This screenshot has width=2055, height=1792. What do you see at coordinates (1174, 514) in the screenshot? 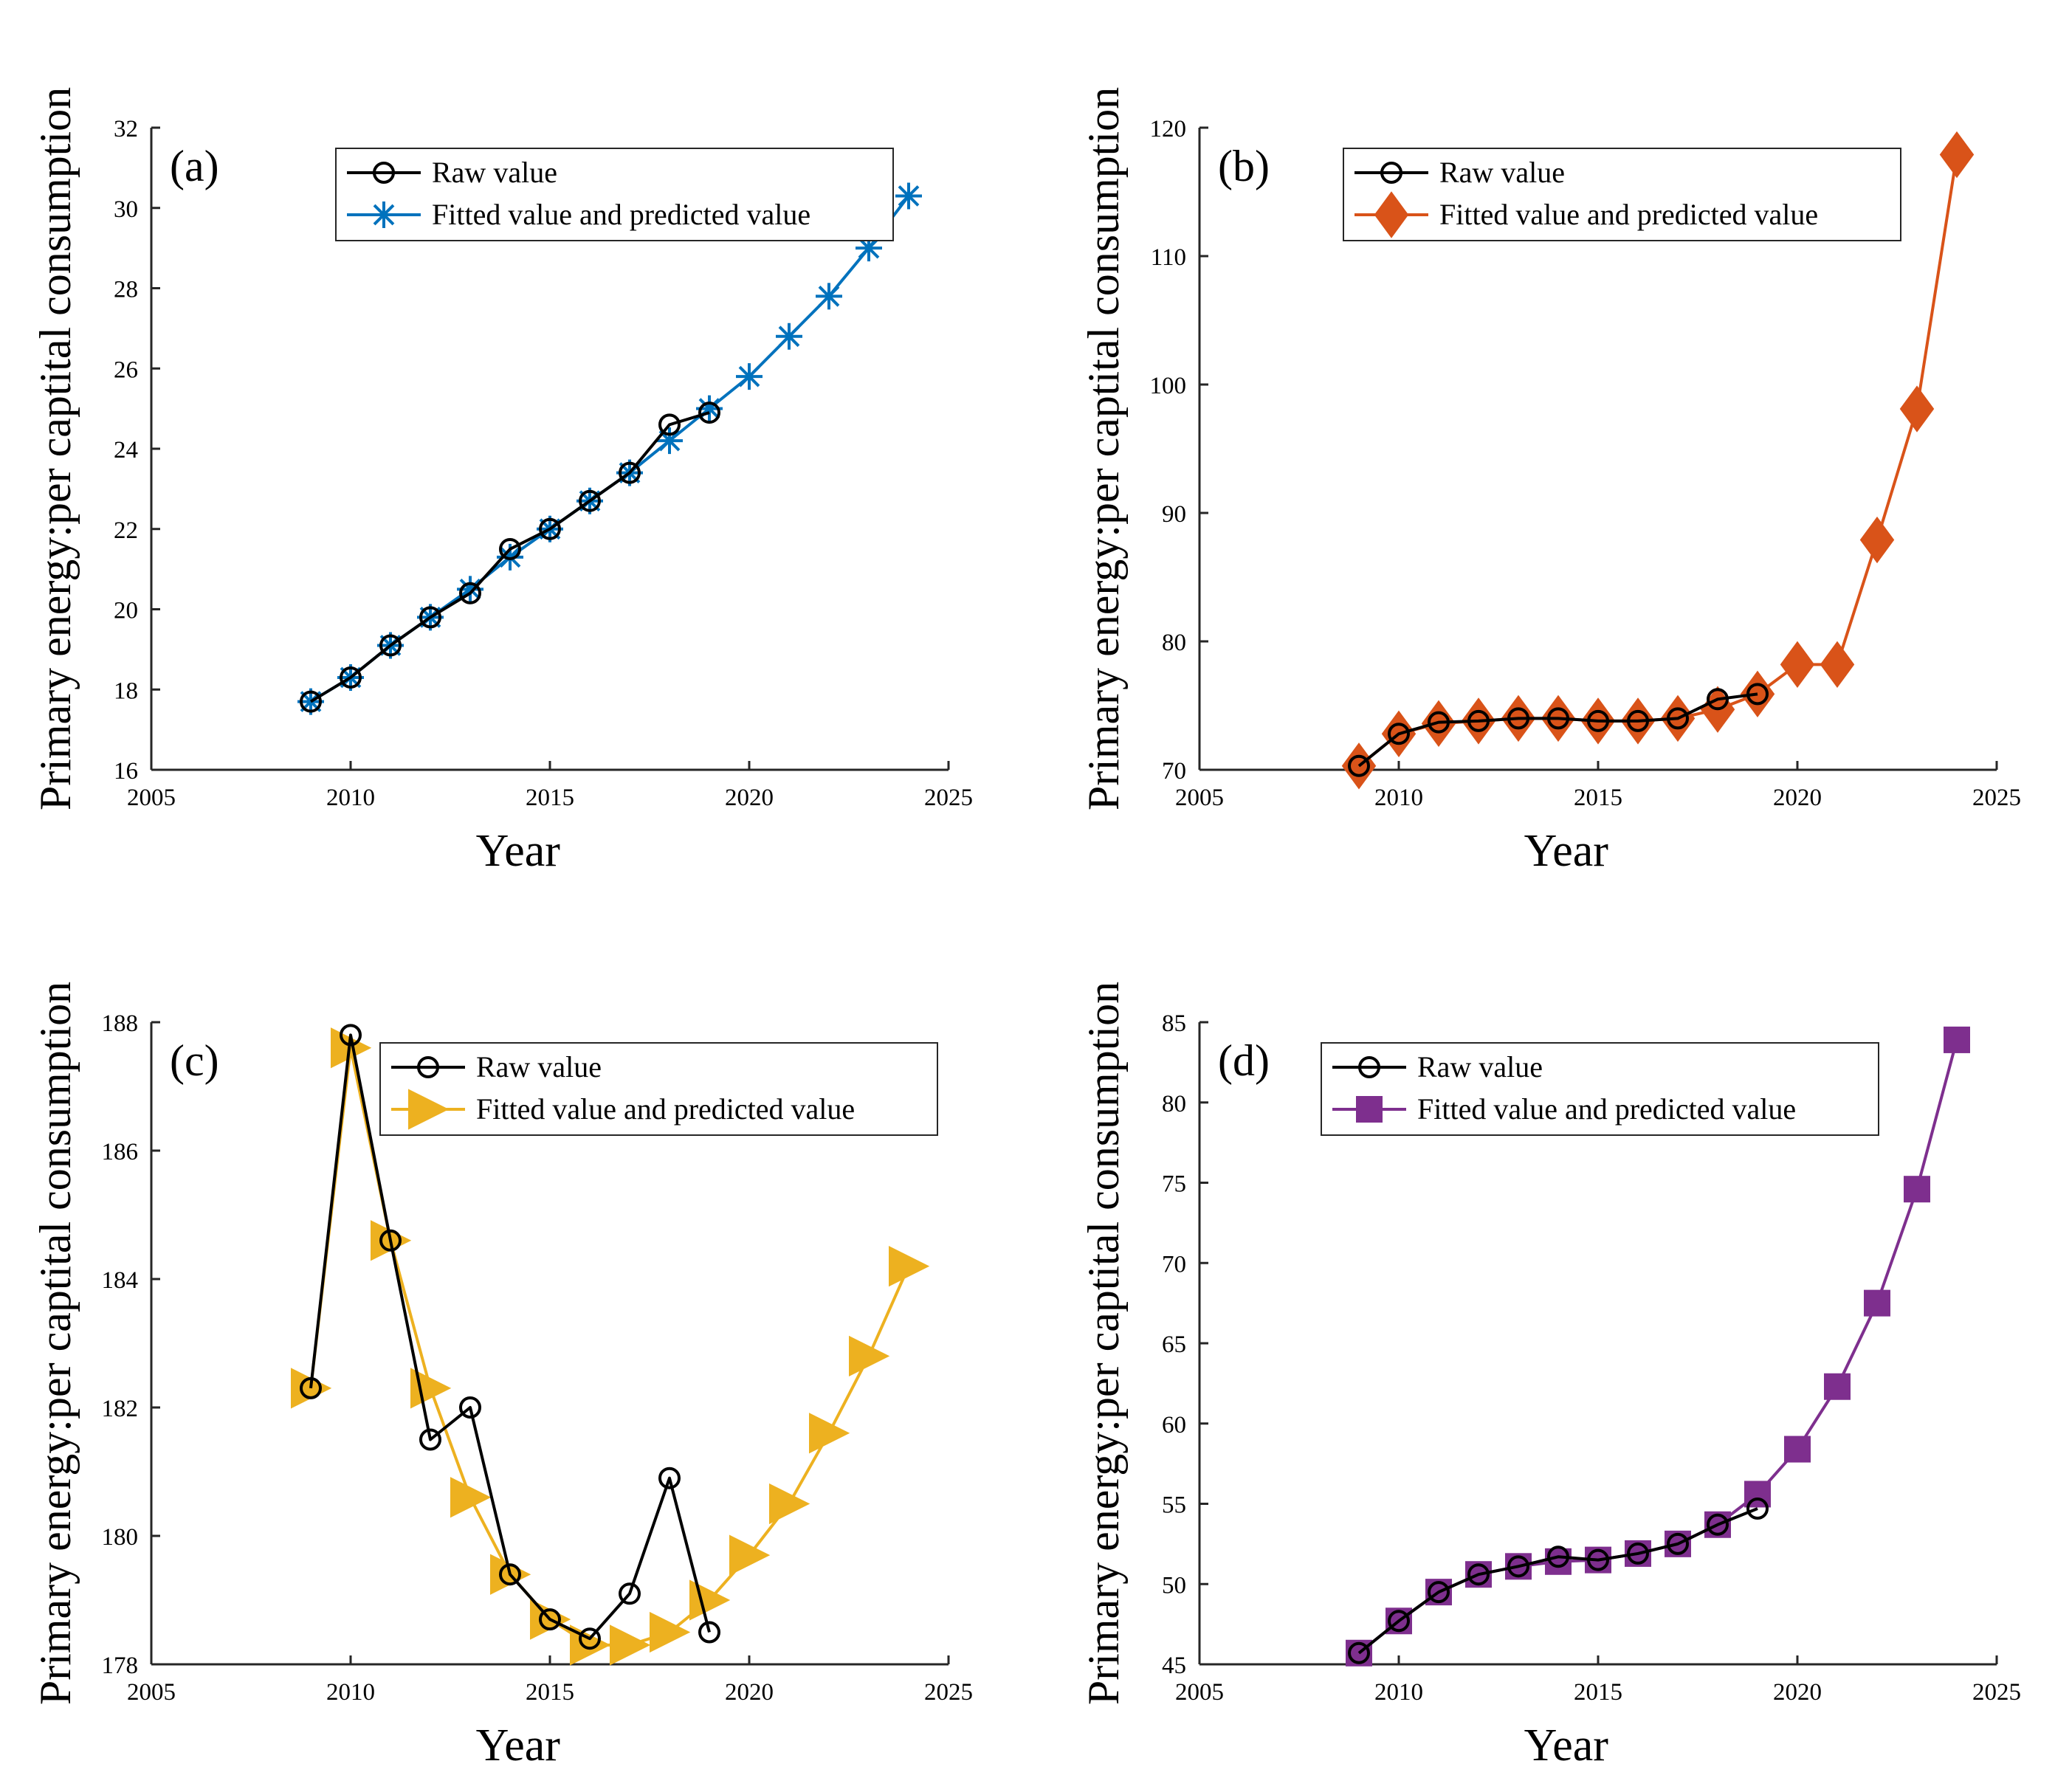
I see `y-tick-label: 90` at bounding box center [1174, 514].